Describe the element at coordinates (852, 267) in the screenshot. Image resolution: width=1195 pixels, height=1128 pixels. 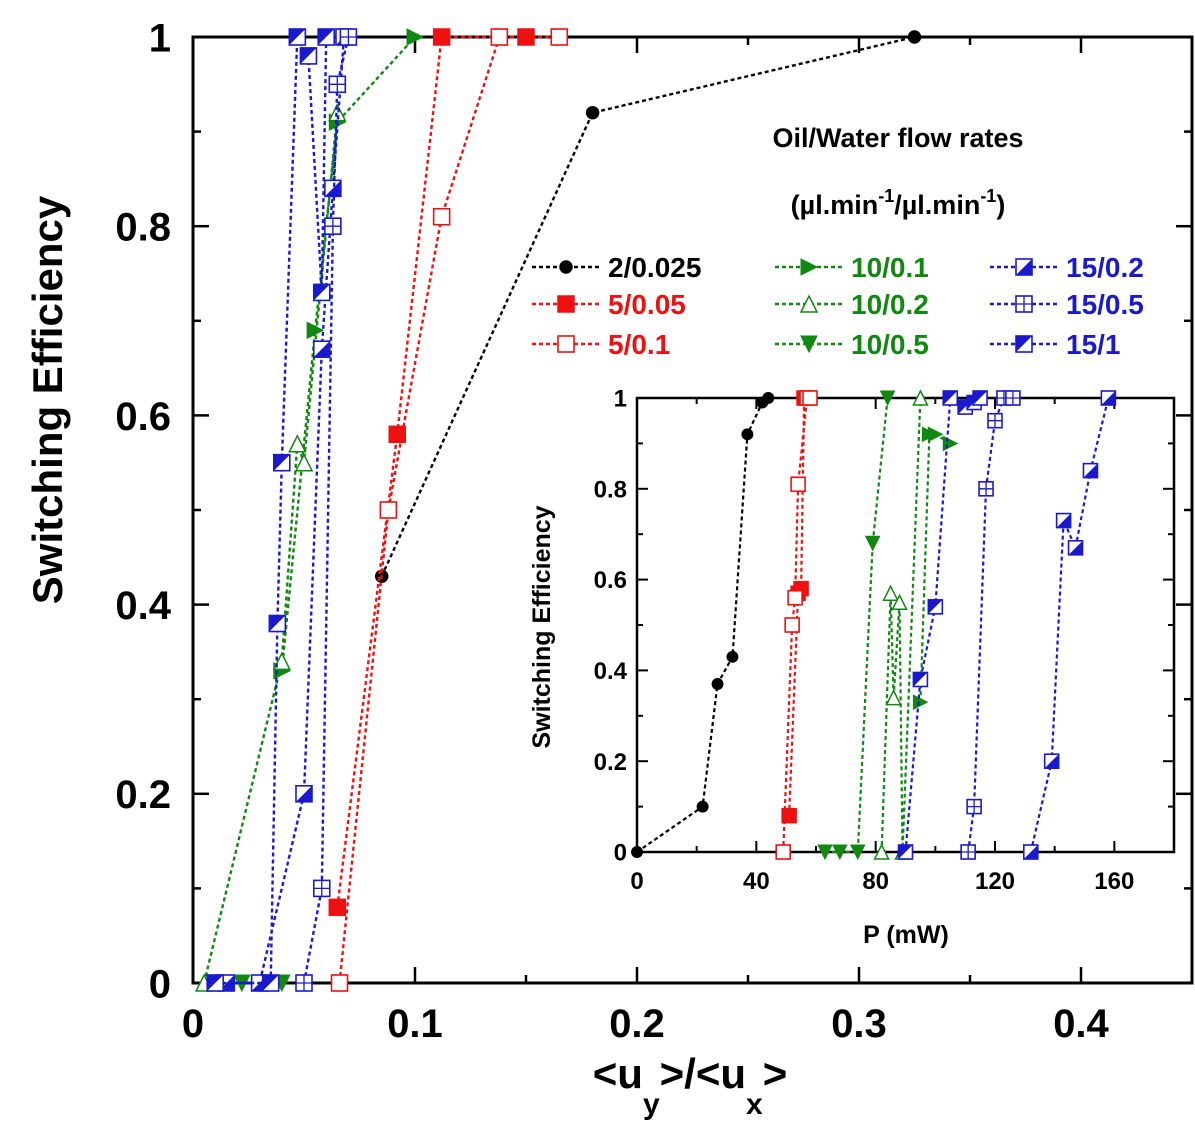
I see `legend-entry-10-0-1: 10/0.1` at that location.